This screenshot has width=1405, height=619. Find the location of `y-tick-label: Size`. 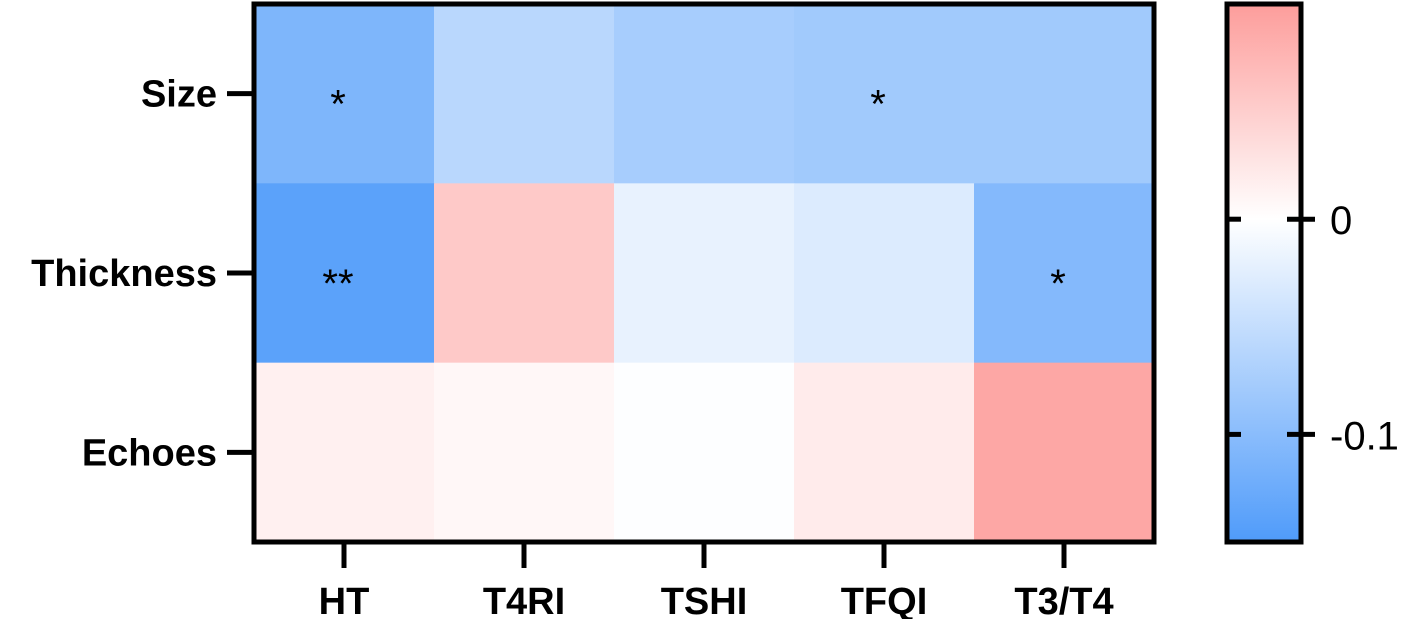

y-tick-label: Size is located at coordinates (179, 95).